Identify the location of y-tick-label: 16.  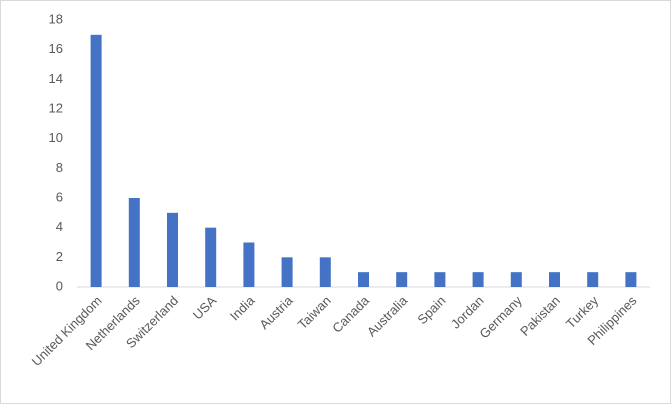
(56, 48).